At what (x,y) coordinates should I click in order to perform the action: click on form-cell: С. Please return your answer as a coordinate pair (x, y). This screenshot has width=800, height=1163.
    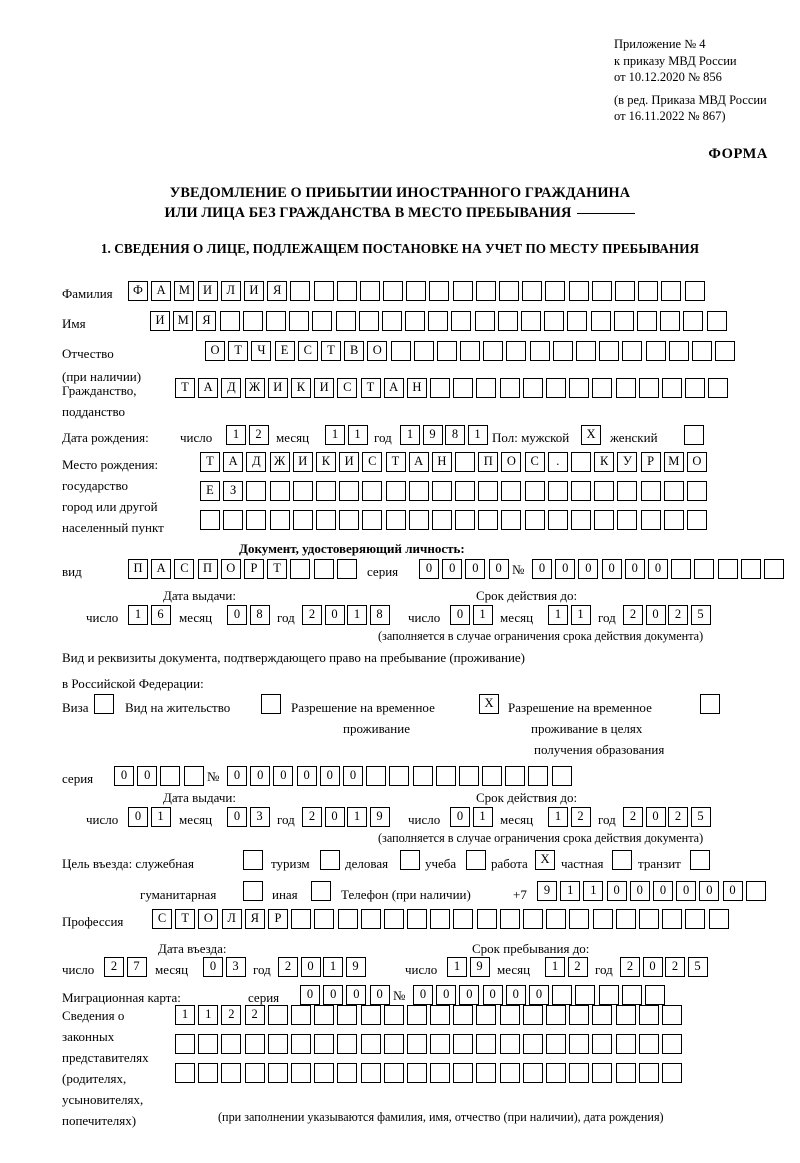
    Looking at the image, I should click on (347, 388).